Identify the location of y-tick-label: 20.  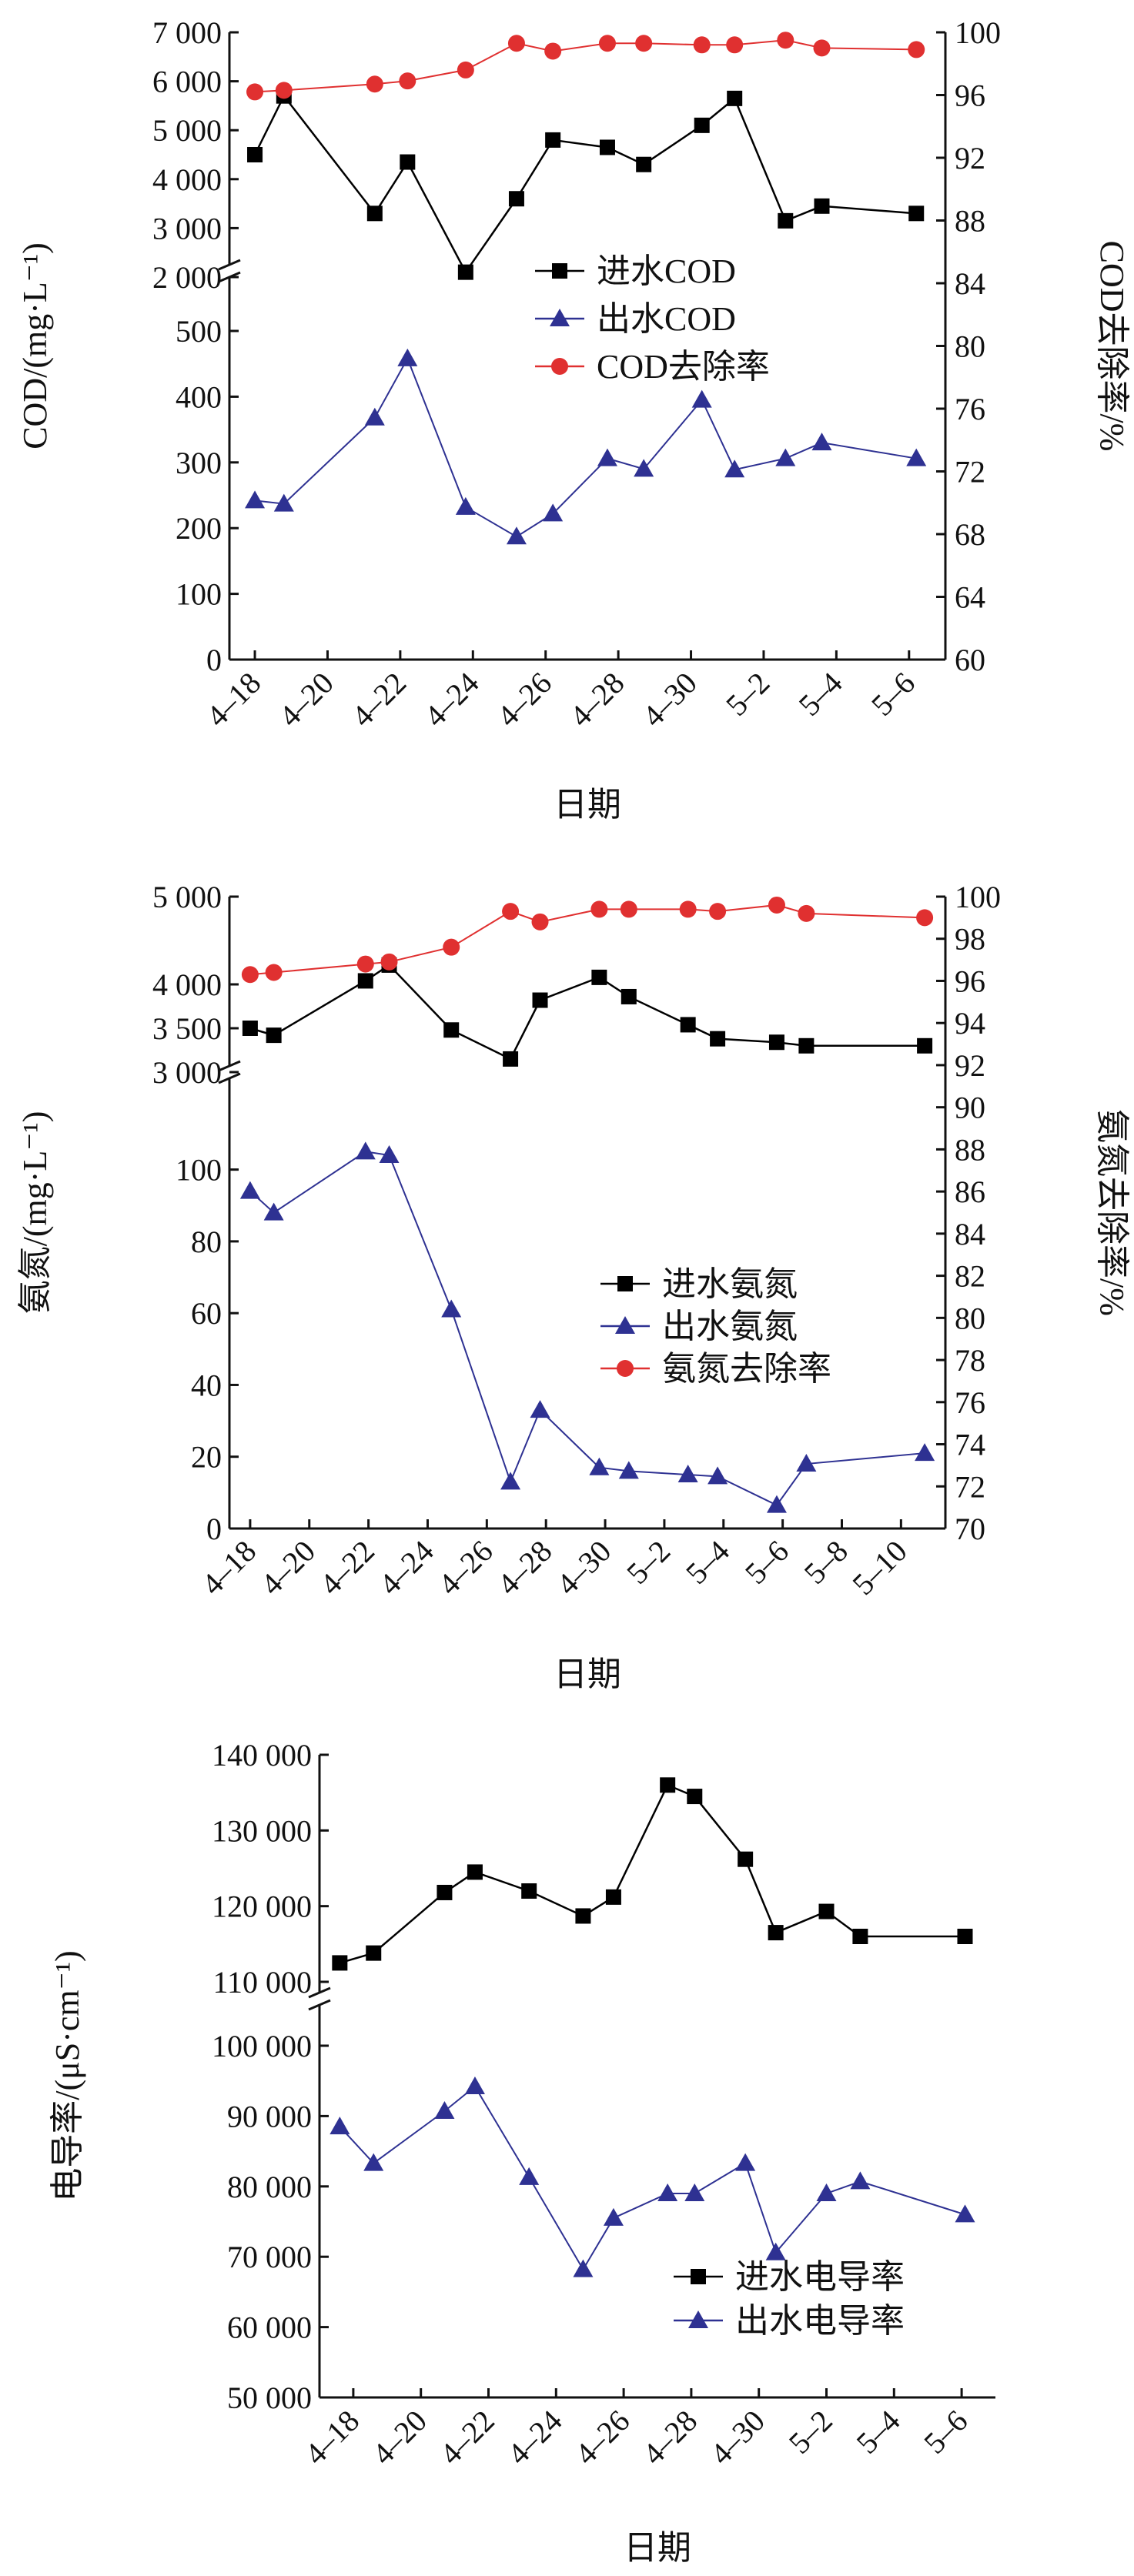
(206, 1457).